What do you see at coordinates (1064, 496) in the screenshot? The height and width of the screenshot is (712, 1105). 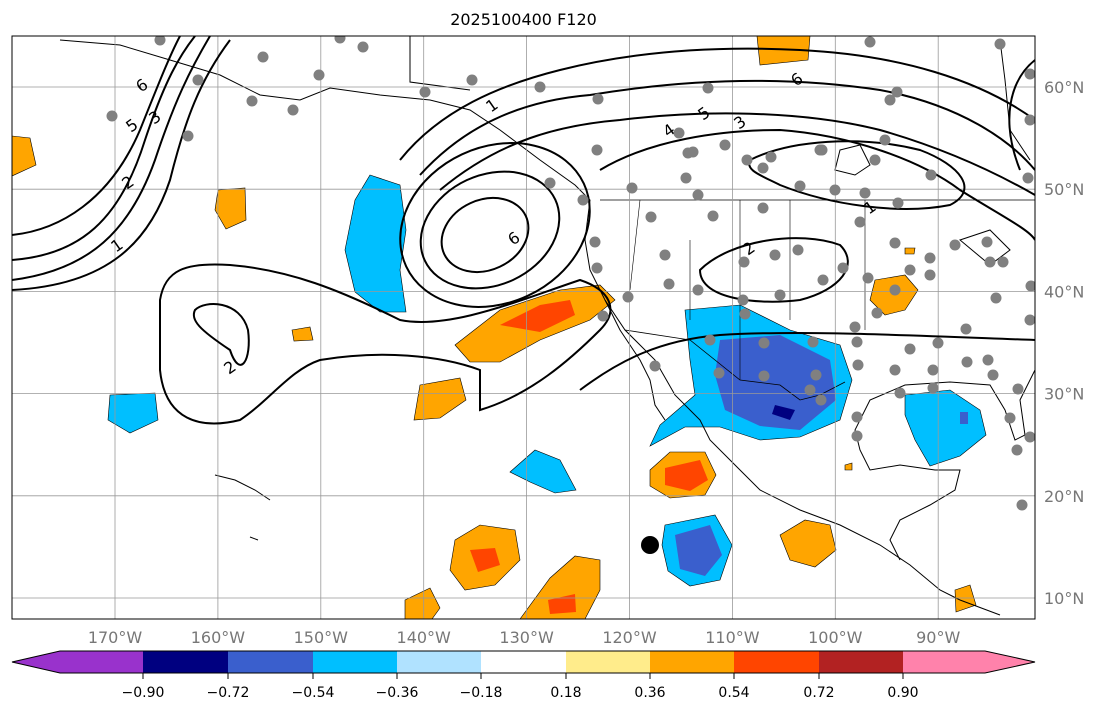 I see `lat-tick-label: 20°N` at bounding box center [1064, 496].